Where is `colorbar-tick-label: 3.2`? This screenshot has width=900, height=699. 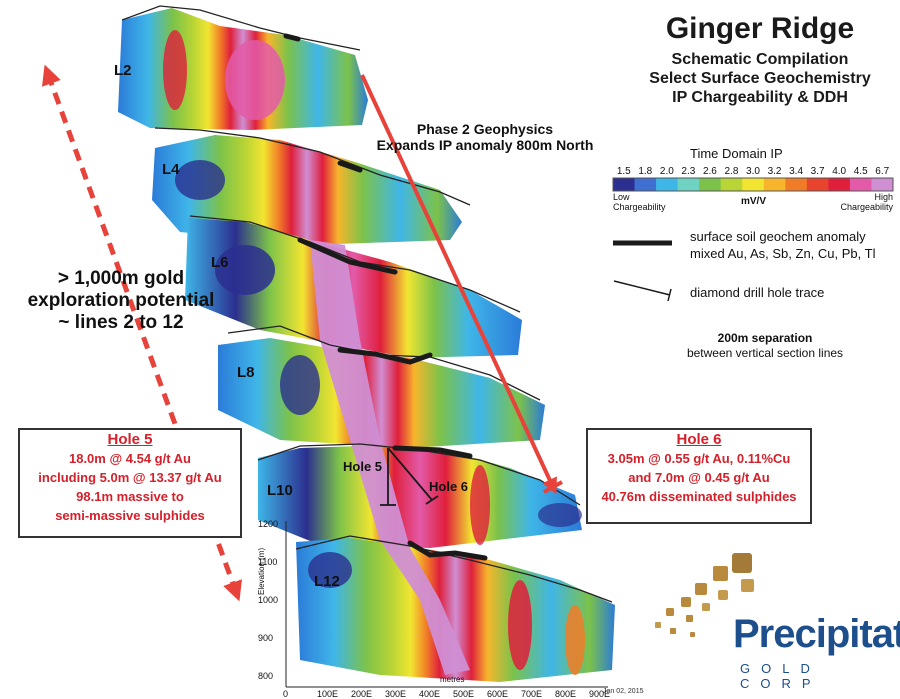 colorbar-tick-label: 3.2 is located at coordinates (774, 171).